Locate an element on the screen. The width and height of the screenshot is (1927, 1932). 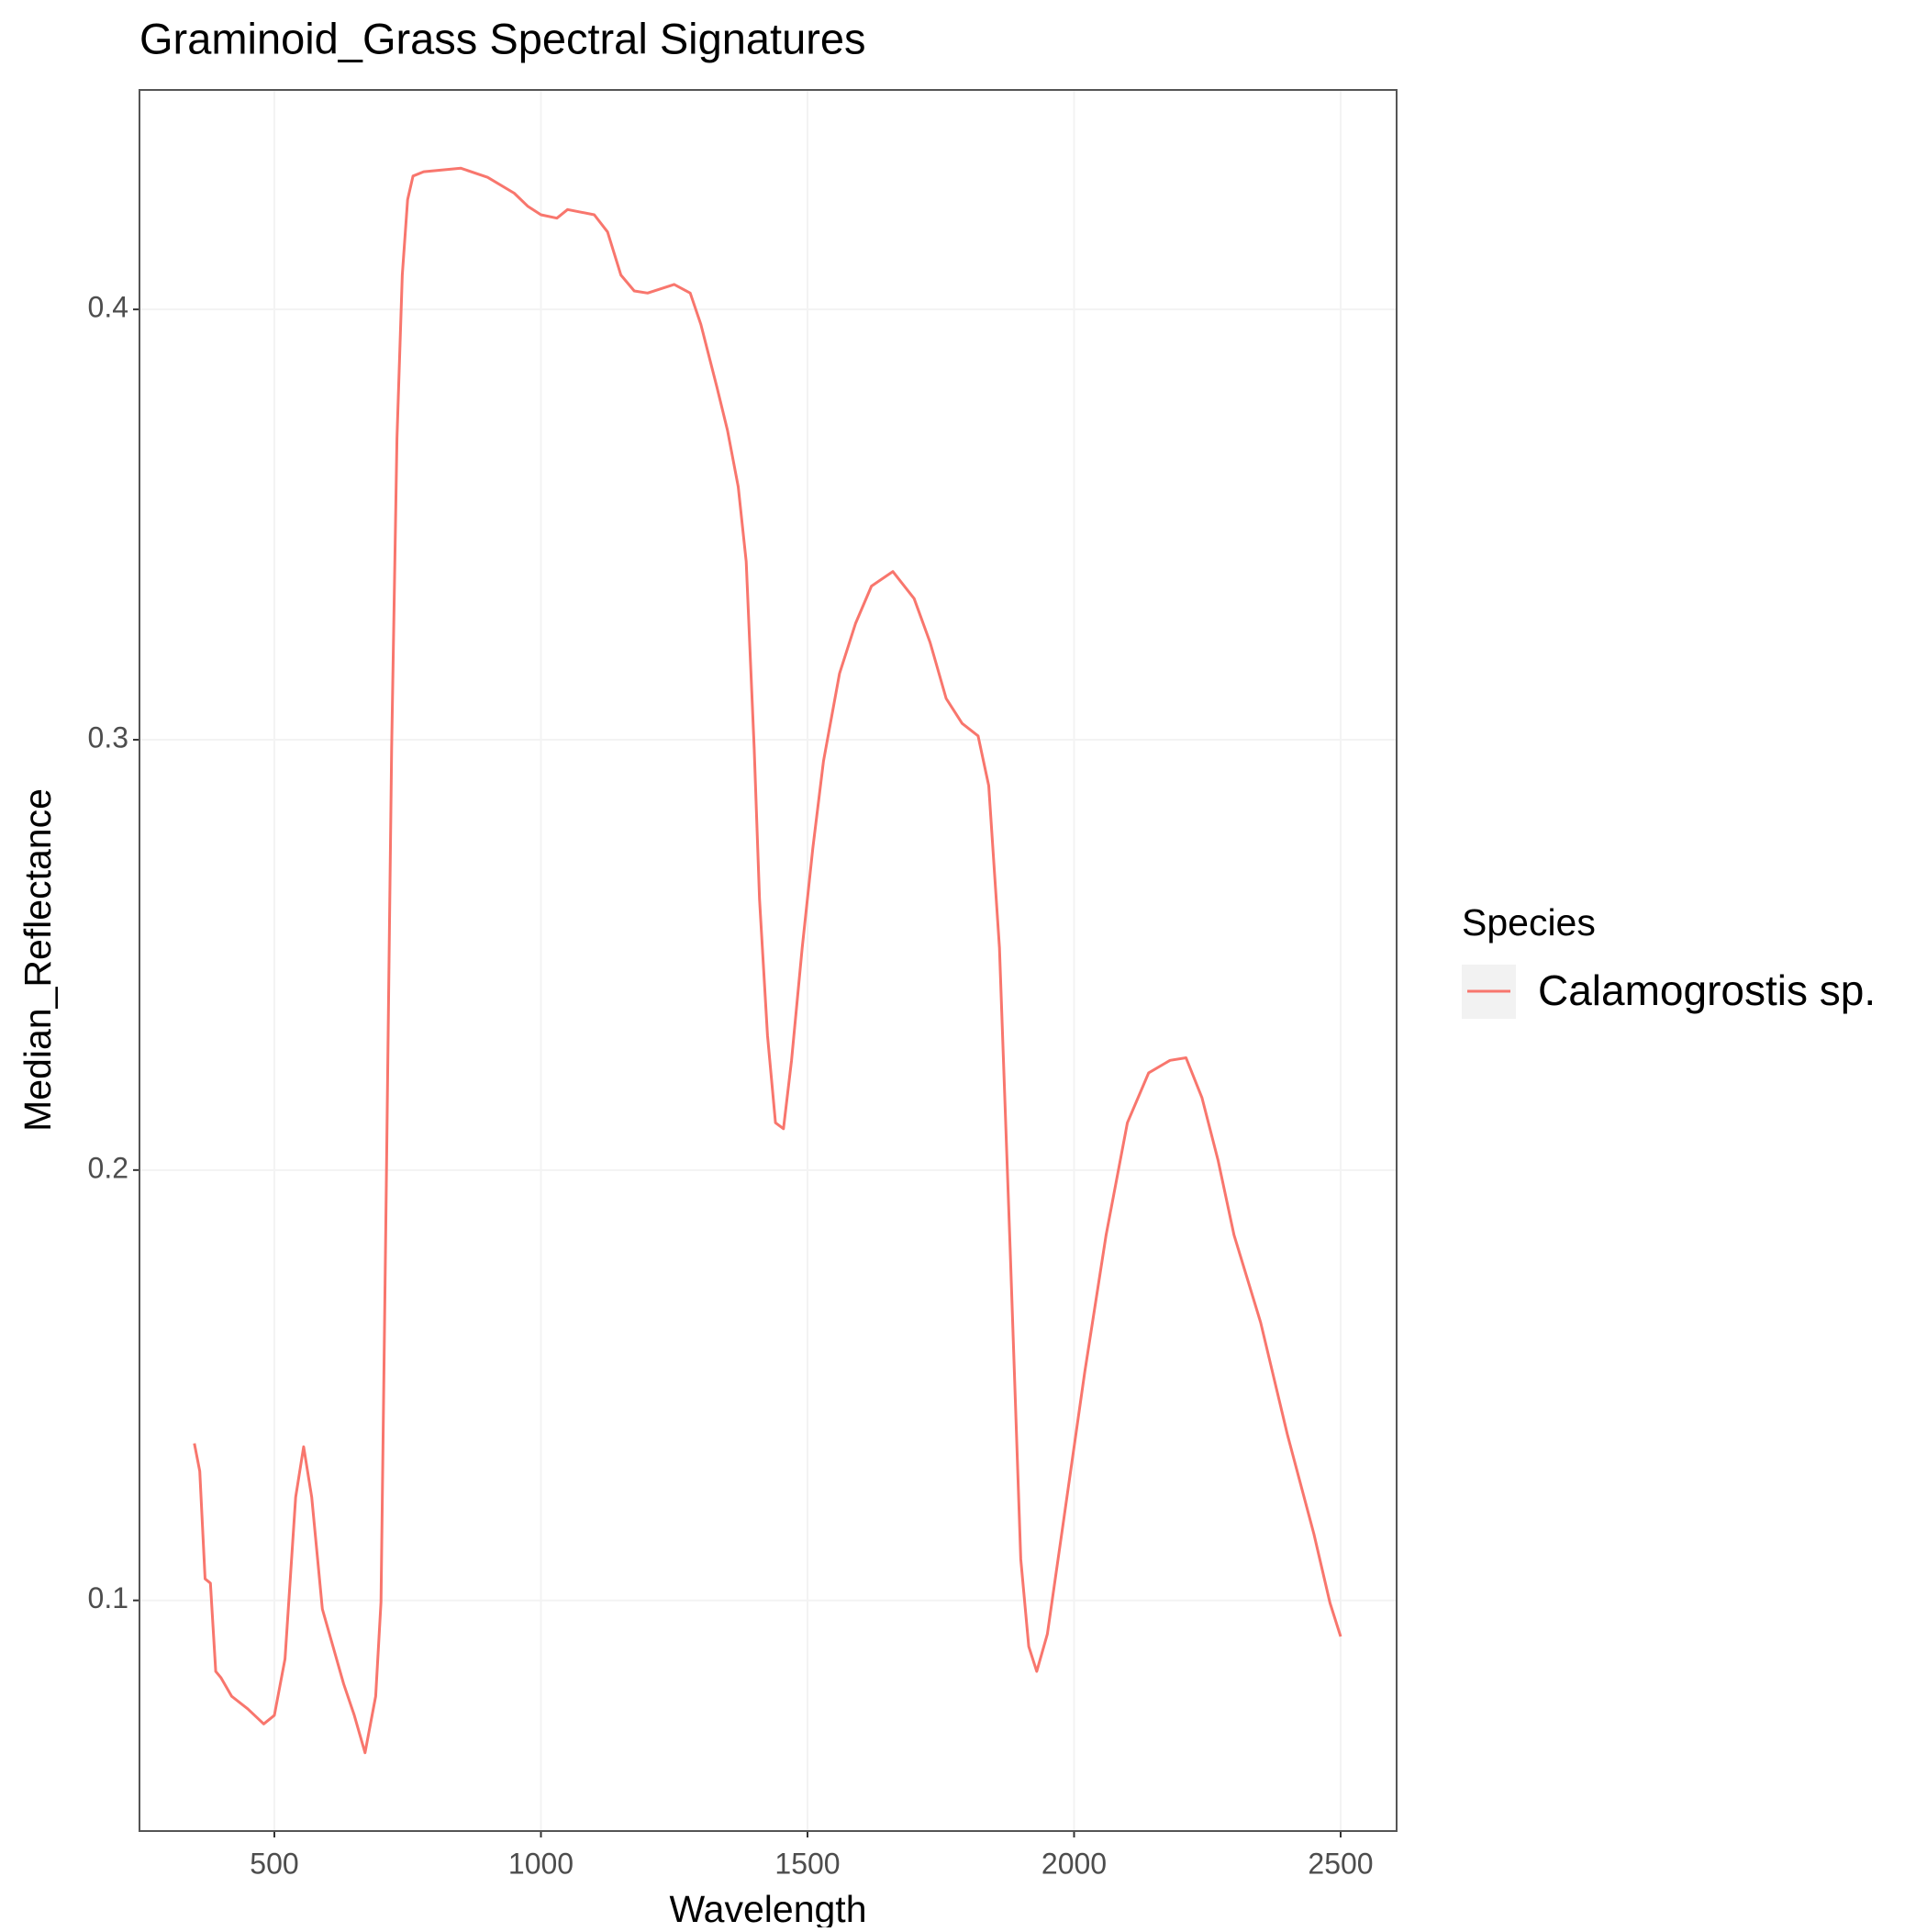
y-tick-label: 0.4 is located at coordinates (108, 307).